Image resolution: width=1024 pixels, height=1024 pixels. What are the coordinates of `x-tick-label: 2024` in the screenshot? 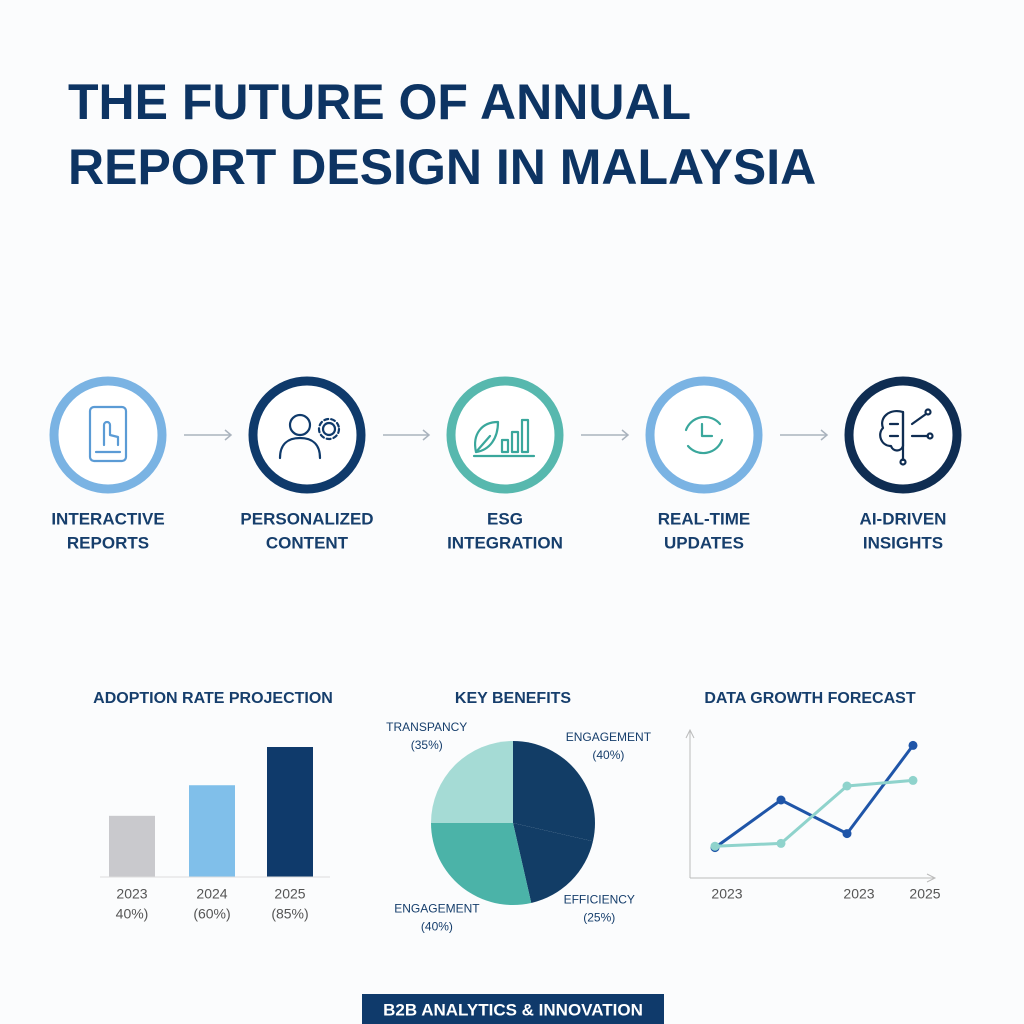 It's located at (211, 894).